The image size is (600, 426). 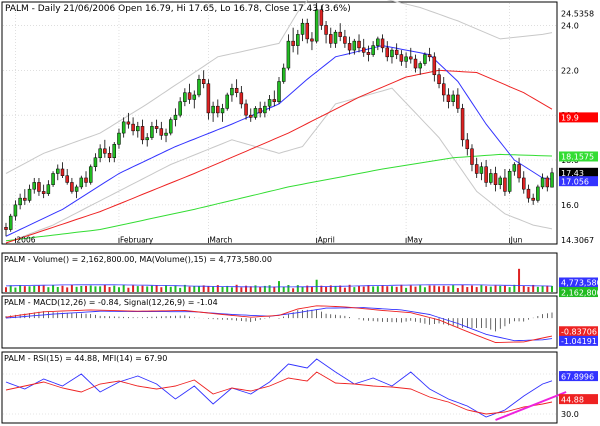 I want to click on rsi-level-label: 30.0, so click(x=570, y=414).